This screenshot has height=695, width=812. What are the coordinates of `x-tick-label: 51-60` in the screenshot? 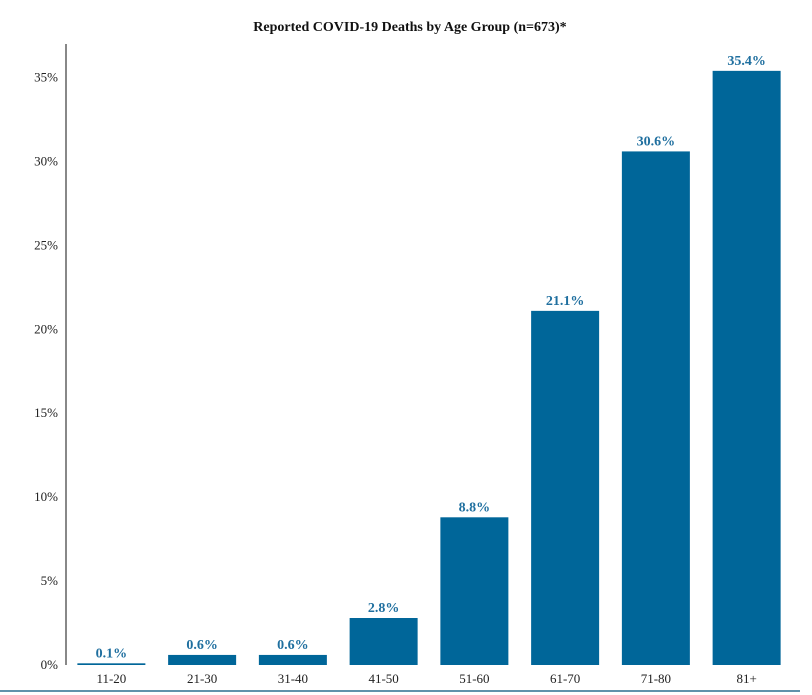 It's located at (474, 678).